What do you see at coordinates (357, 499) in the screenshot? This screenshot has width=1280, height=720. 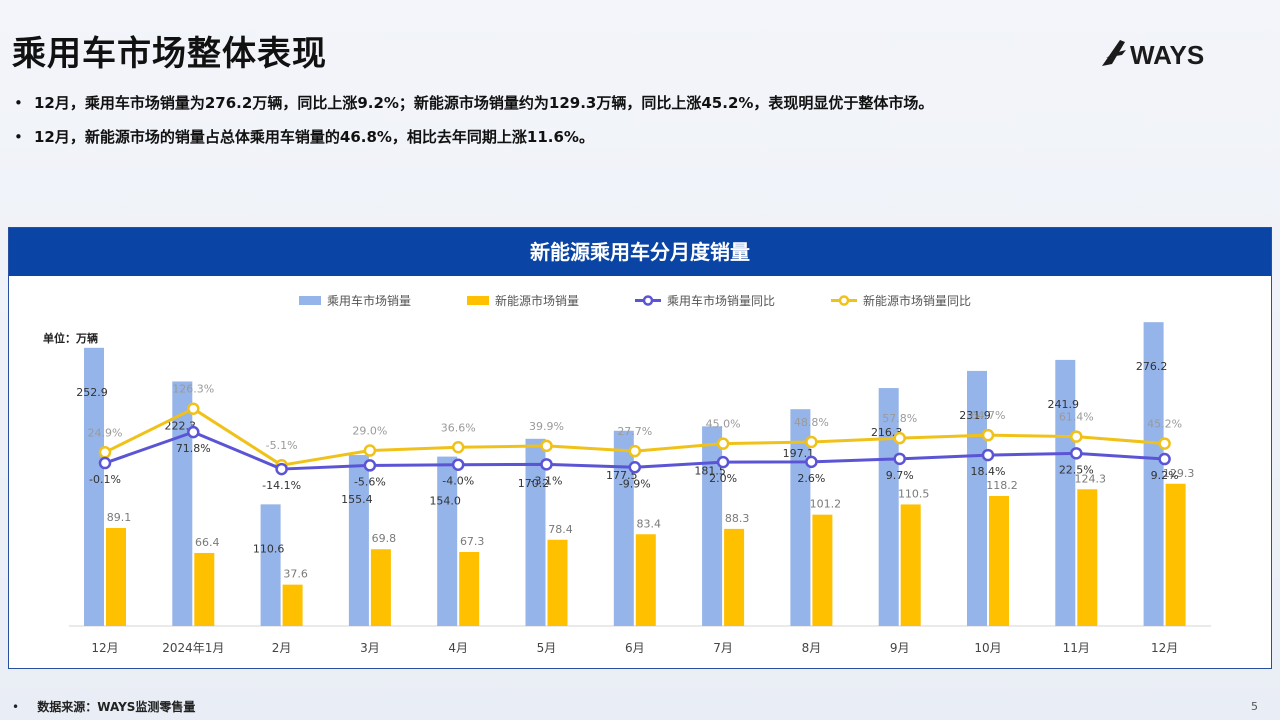 I see `bar-total-label: 155.4` at bounding box center [357, 499].